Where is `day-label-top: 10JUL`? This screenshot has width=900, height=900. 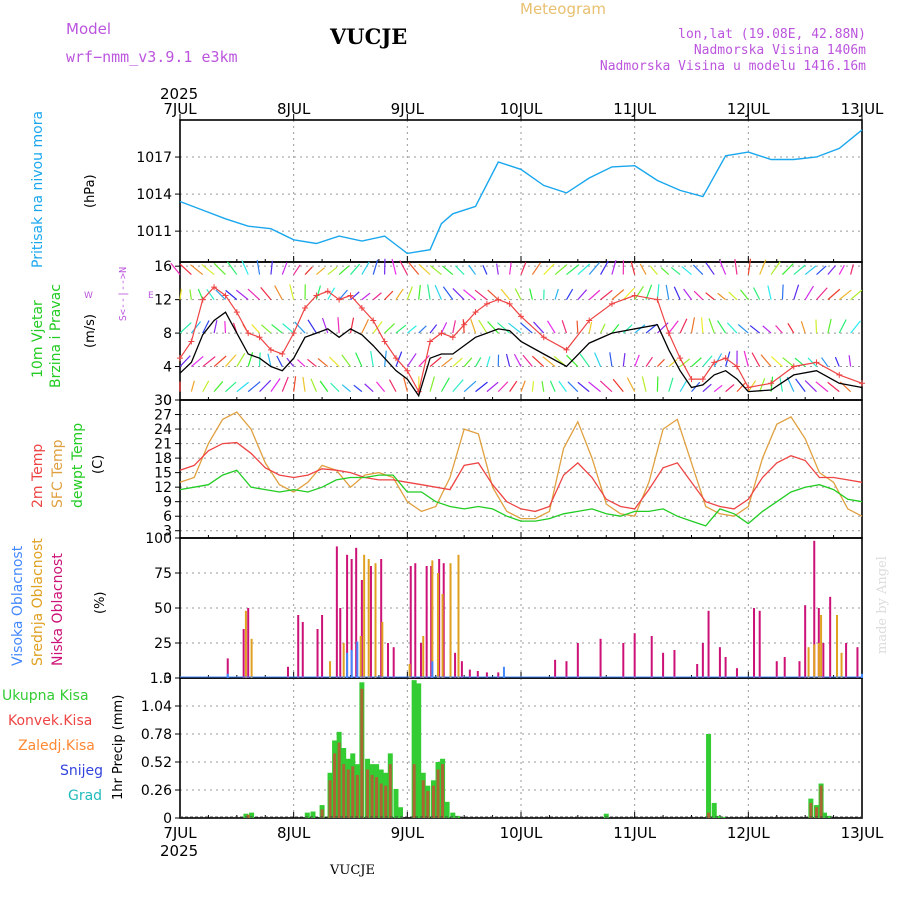 day-label-top: 10JUL is located at coordinates (521, 109).